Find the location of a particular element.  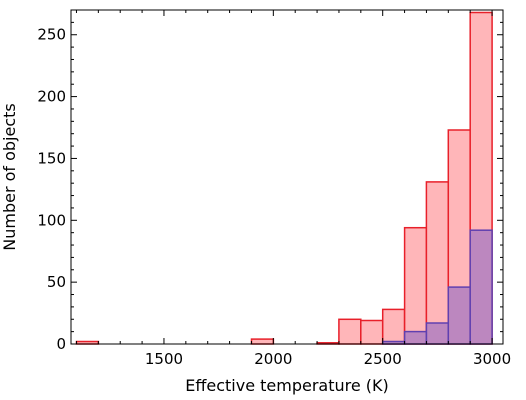

y-tick-label-2: 100 is located at coordinates (51, 220).